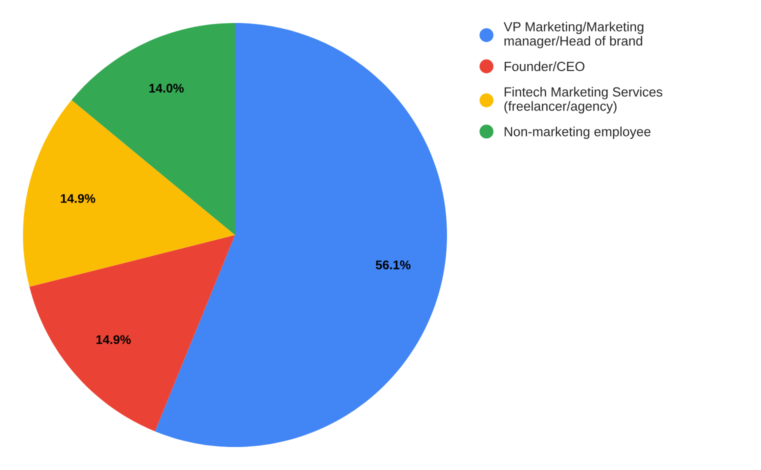  Describe the element at coordinates (393, 265) in the screenshot. I see `data-label: 56.1%` at that location.